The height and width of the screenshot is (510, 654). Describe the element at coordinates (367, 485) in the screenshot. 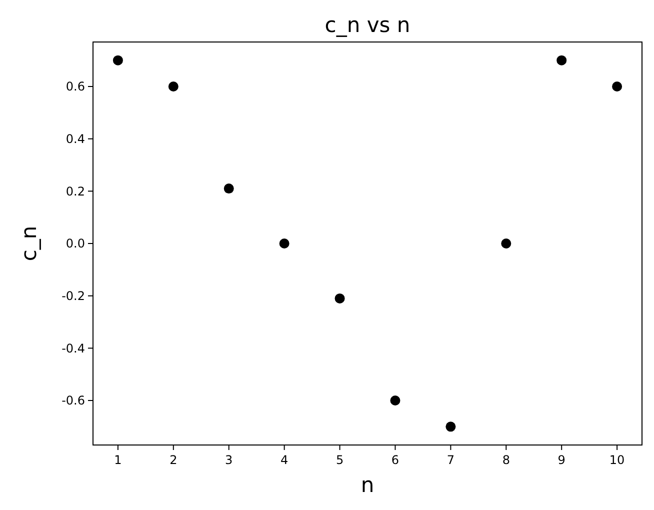

I see `x-axis-title: n` at that location.